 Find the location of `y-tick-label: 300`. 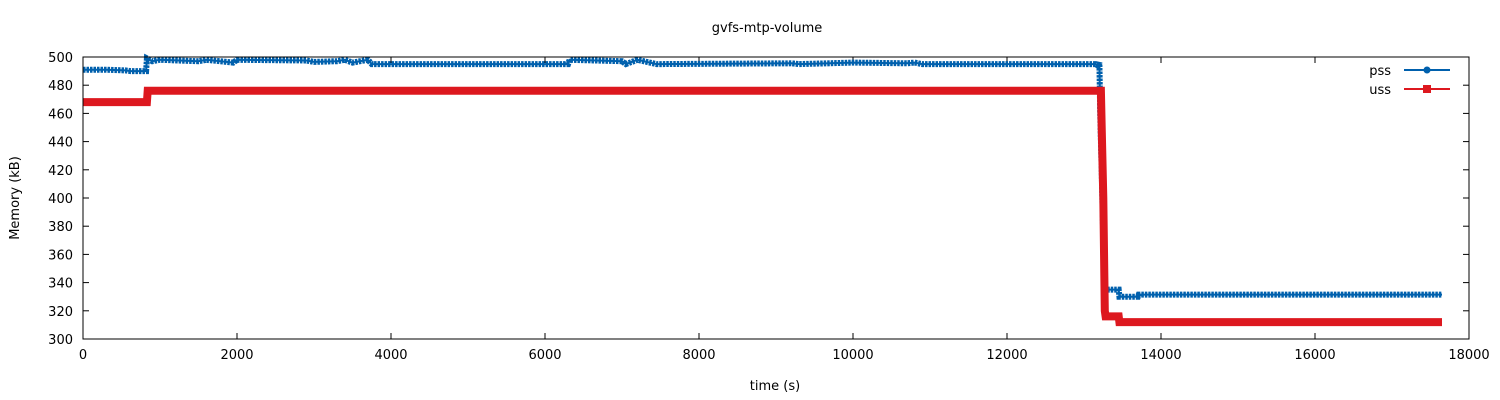

y-tick-label: 300 is located at coordinates (60, 340).